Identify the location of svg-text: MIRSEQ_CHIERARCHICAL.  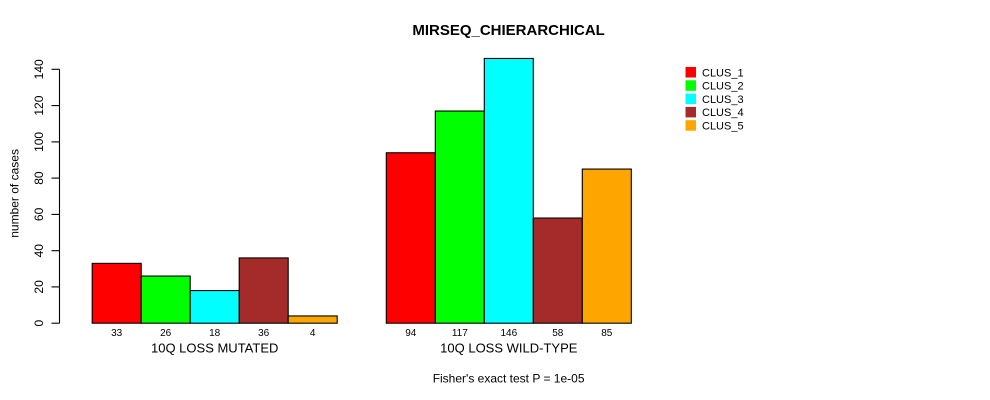
(508, 30).